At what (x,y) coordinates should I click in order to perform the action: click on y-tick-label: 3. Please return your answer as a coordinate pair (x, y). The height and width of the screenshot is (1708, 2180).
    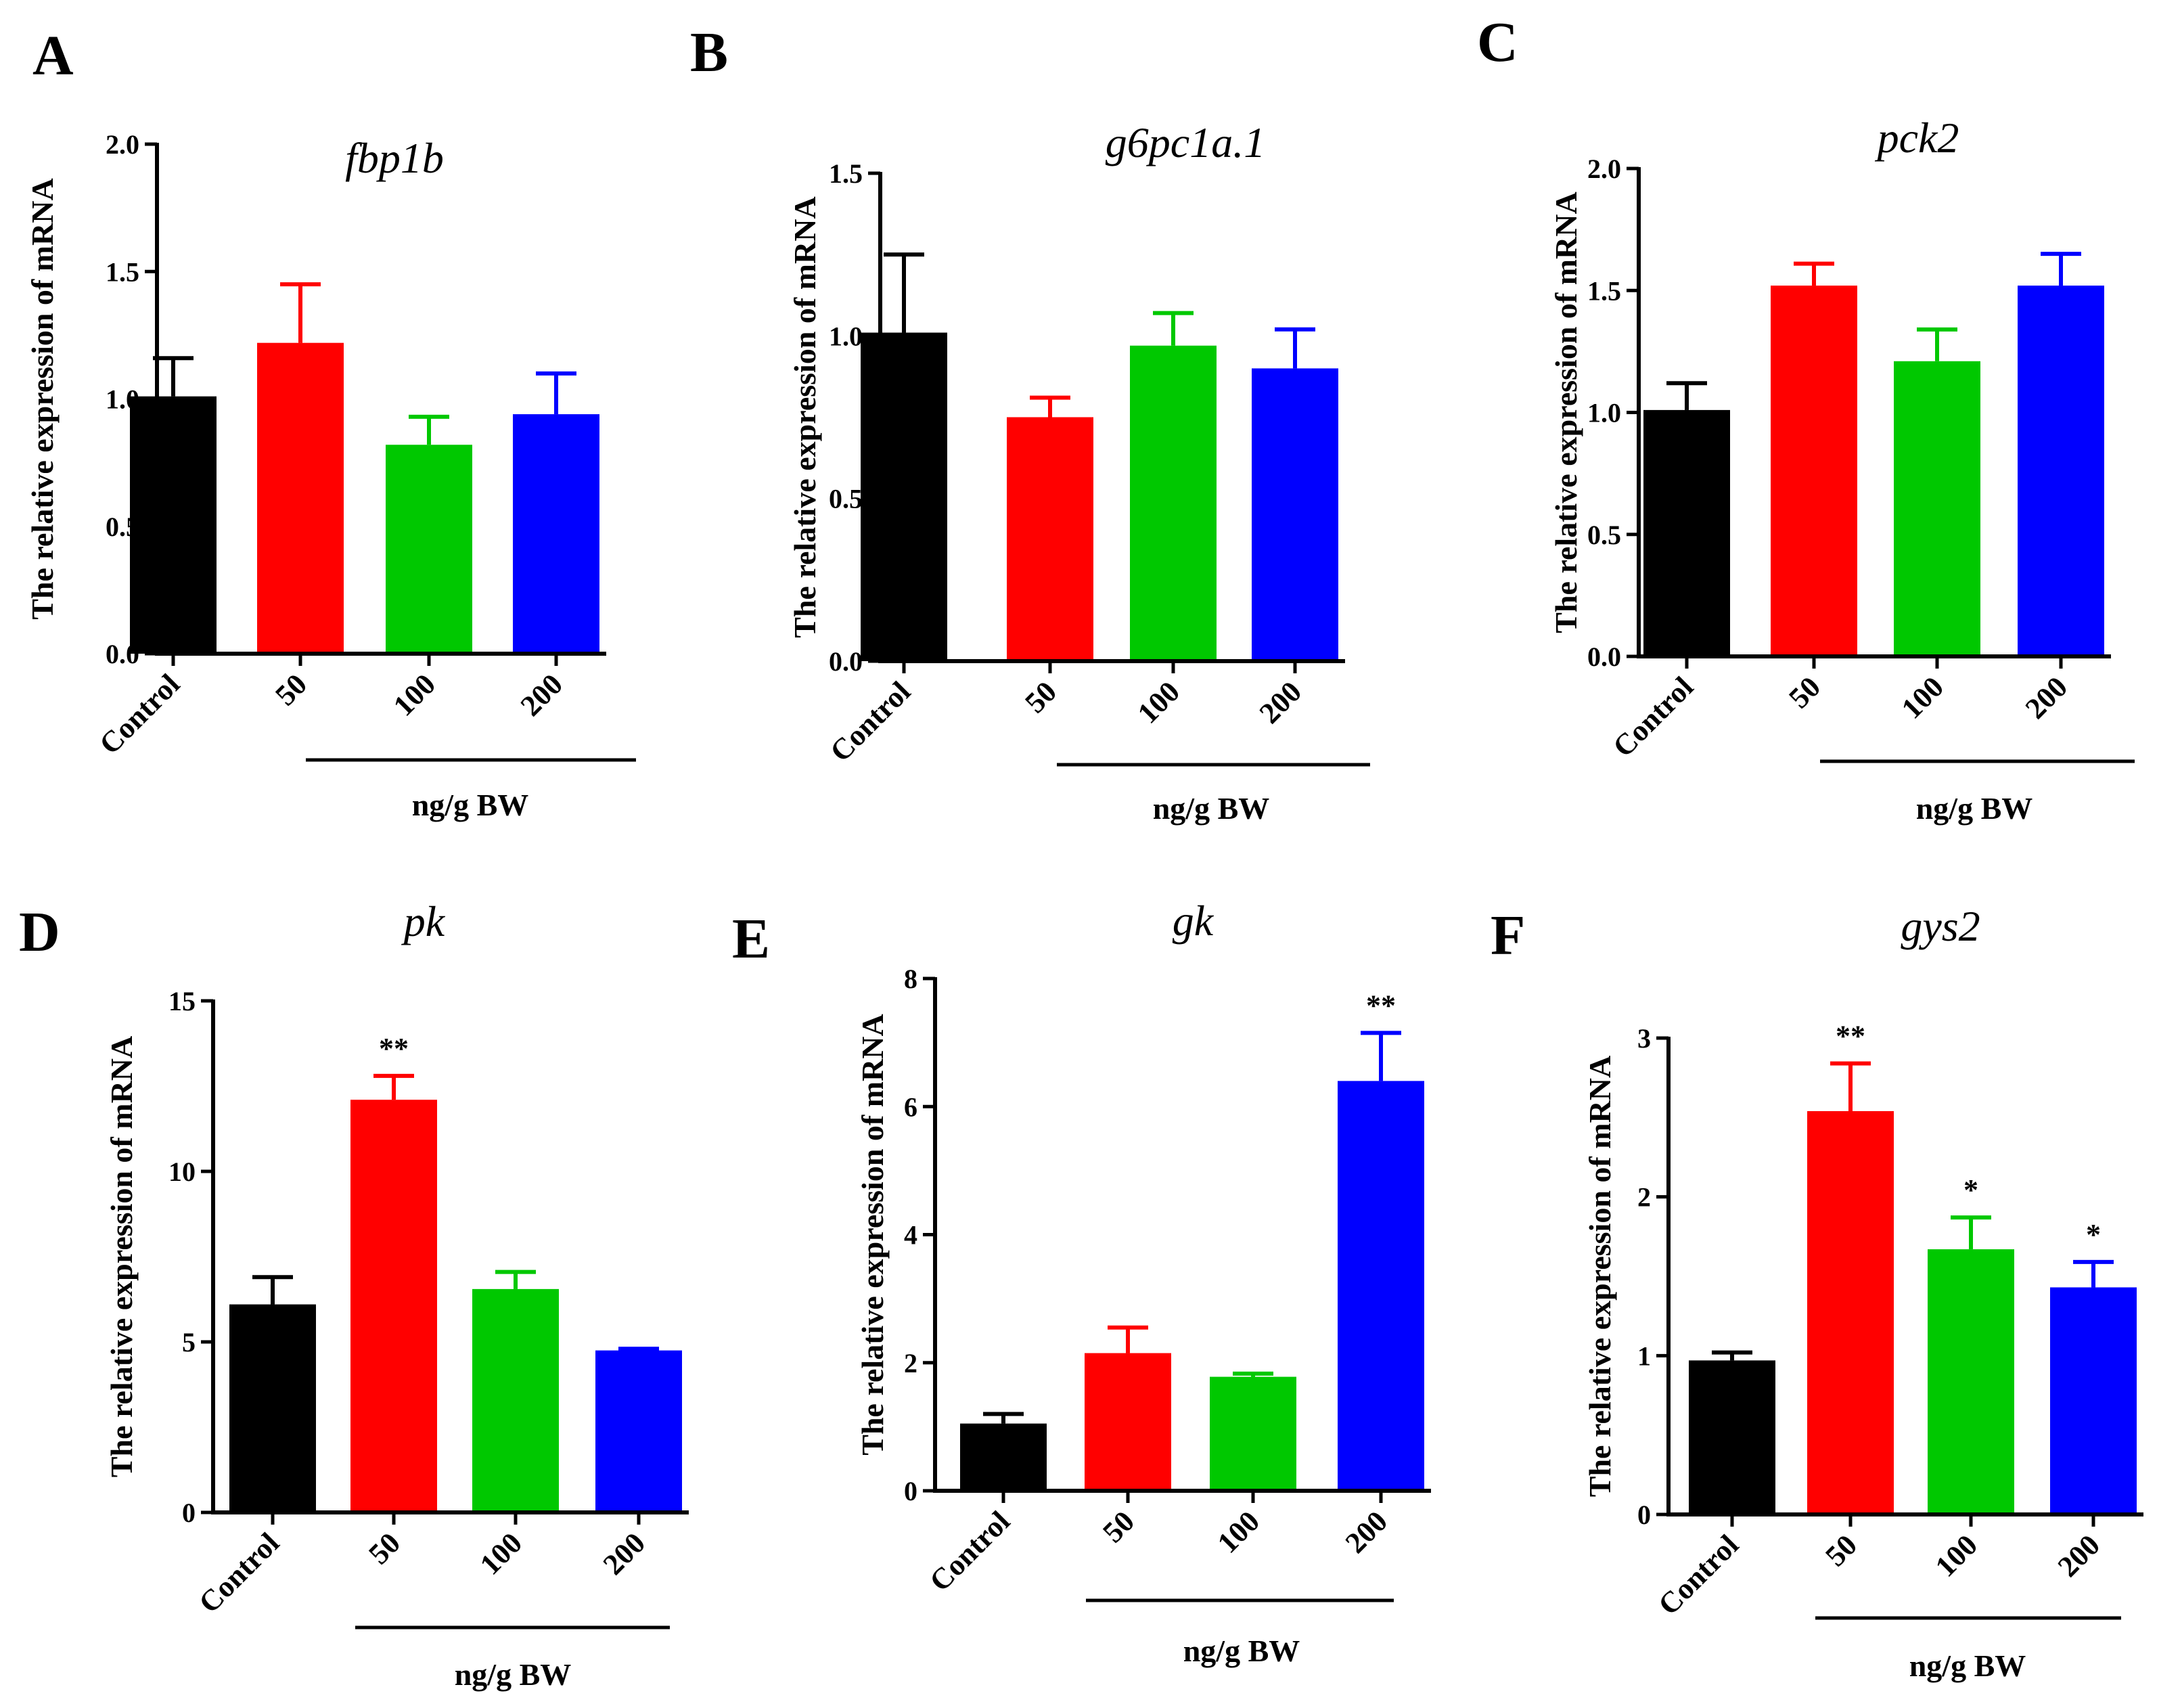
    Looking at the image, I should click on (1644, 1038).